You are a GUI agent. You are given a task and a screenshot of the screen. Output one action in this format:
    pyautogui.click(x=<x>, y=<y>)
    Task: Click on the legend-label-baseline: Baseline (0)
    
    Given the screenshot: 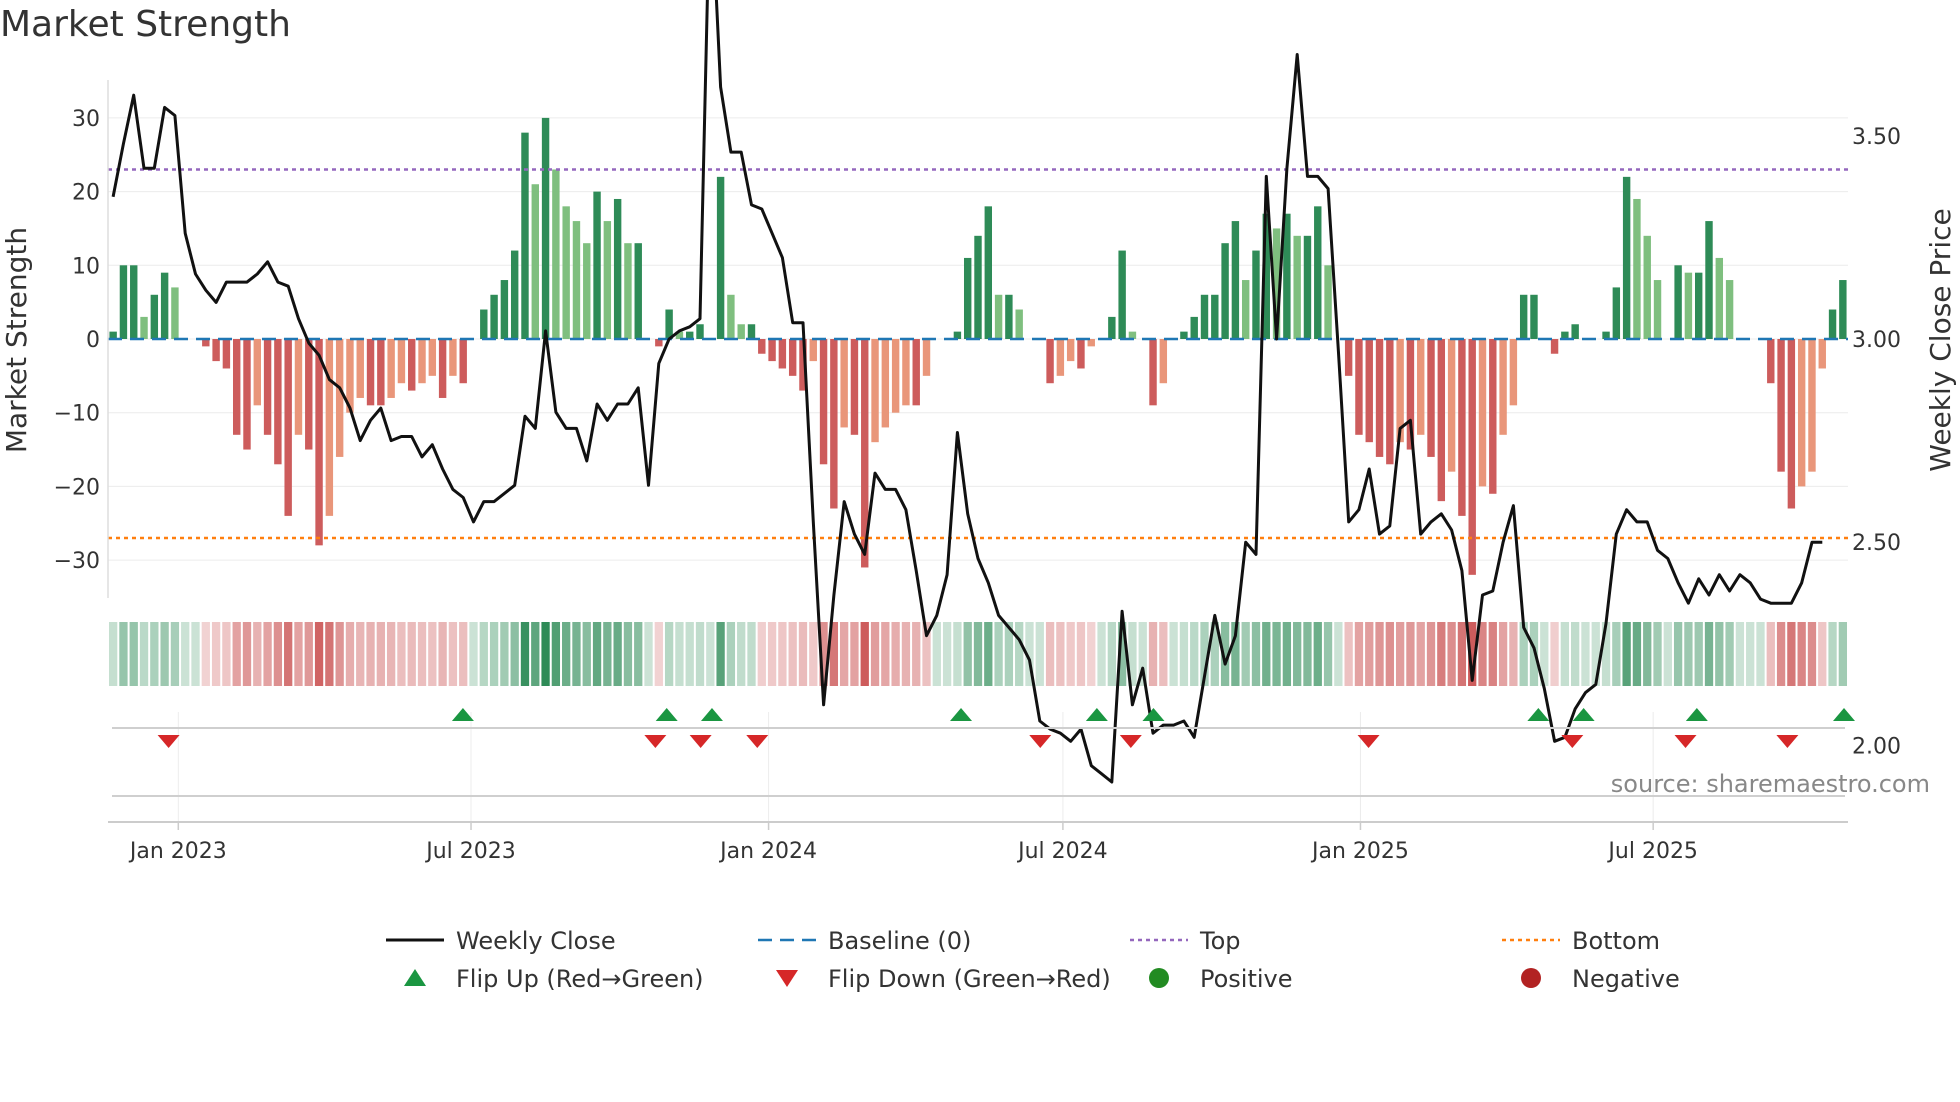 What is the action you would take?
    pyautogui.click(x=899, y=941)
    